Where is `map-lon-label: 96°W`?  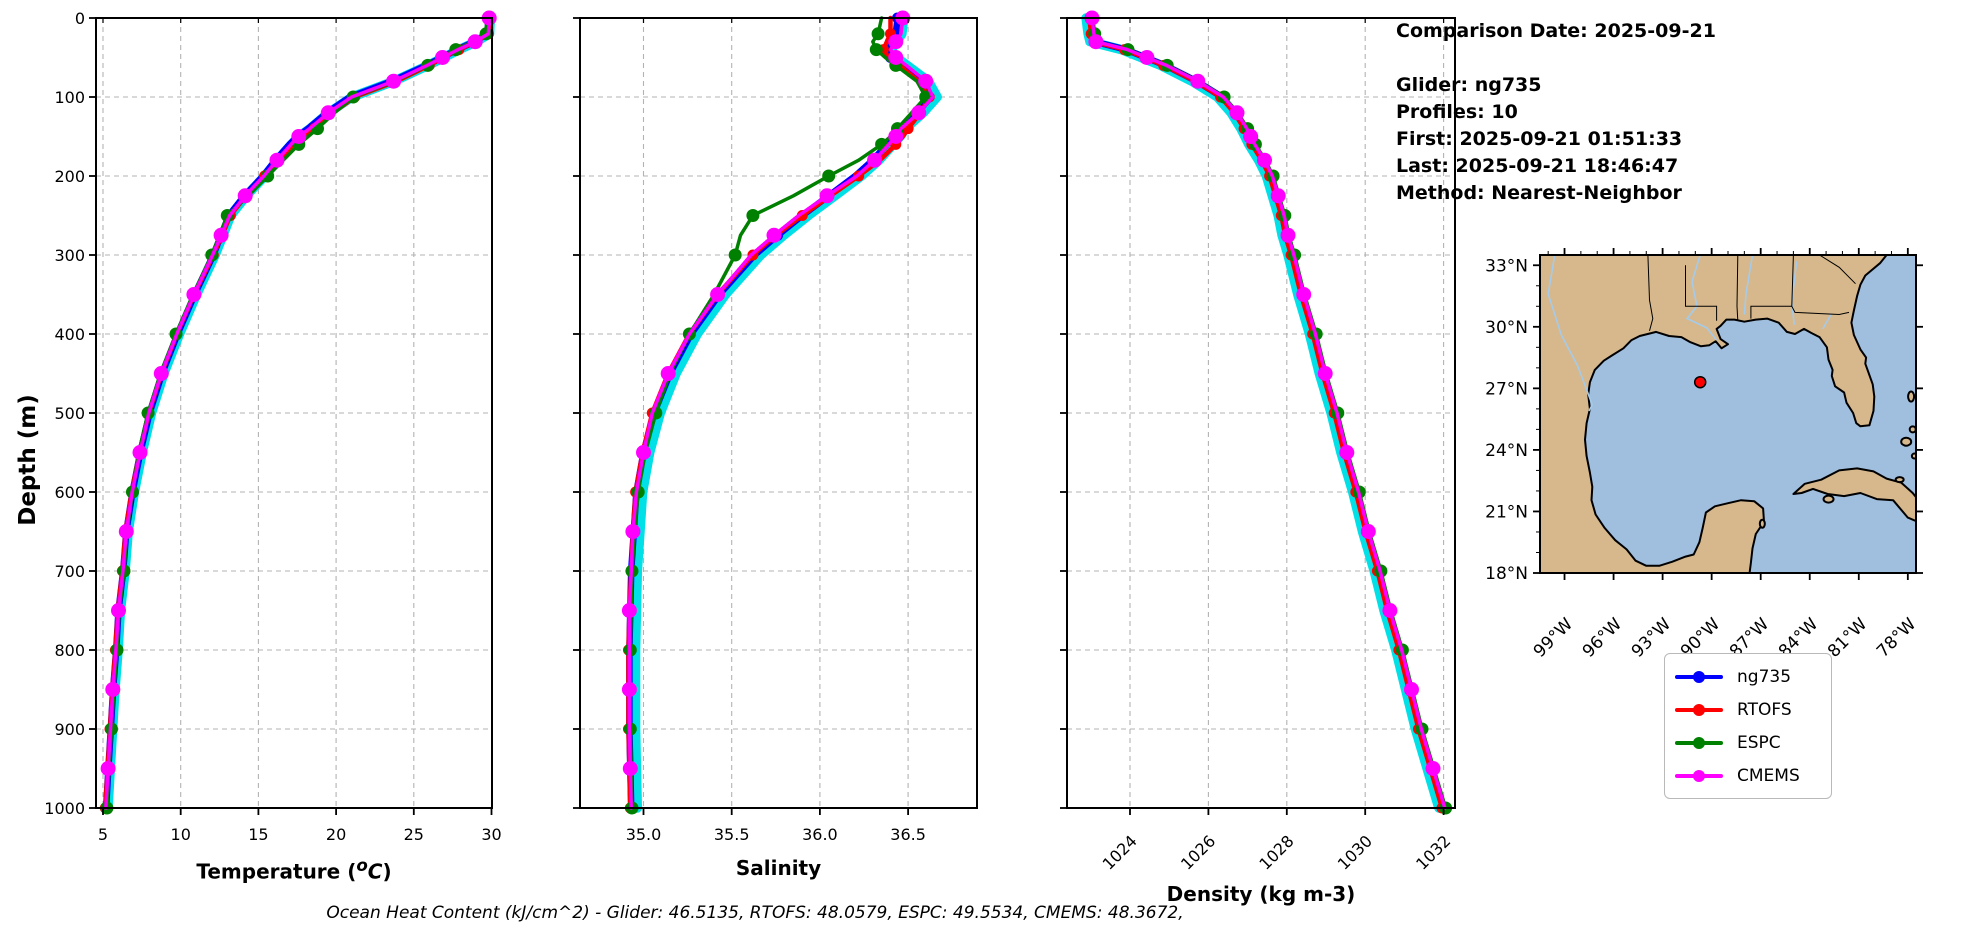
map-lon-label: 96°W is located at coordinates (1602, 637).